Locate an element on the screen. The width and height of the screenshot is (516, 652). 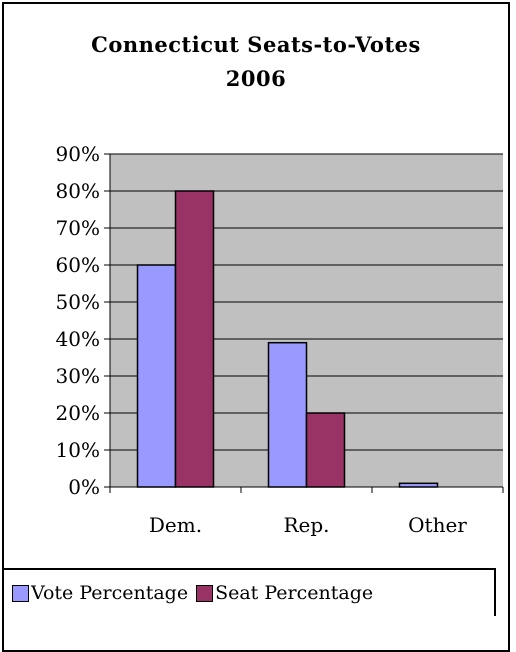
y-tick-label: 90% is located at coordinates (78, 154).